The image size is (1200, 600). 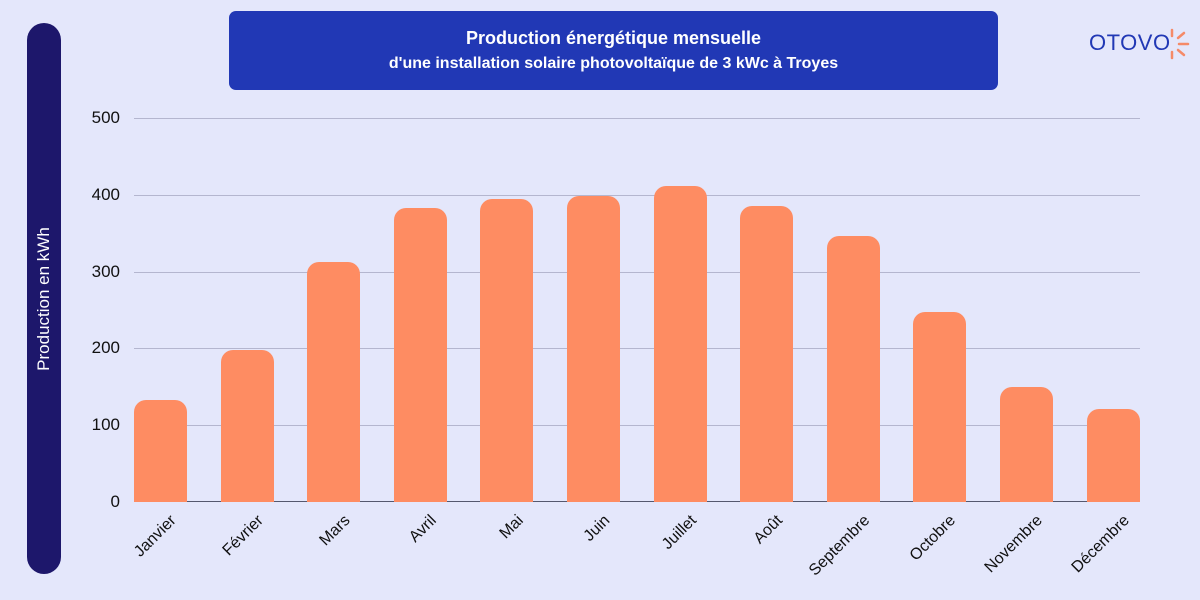 What do you see at coordinates (160, 450) in the screenshot?
I see `bar-janvier` at bounding box center [160, 450].